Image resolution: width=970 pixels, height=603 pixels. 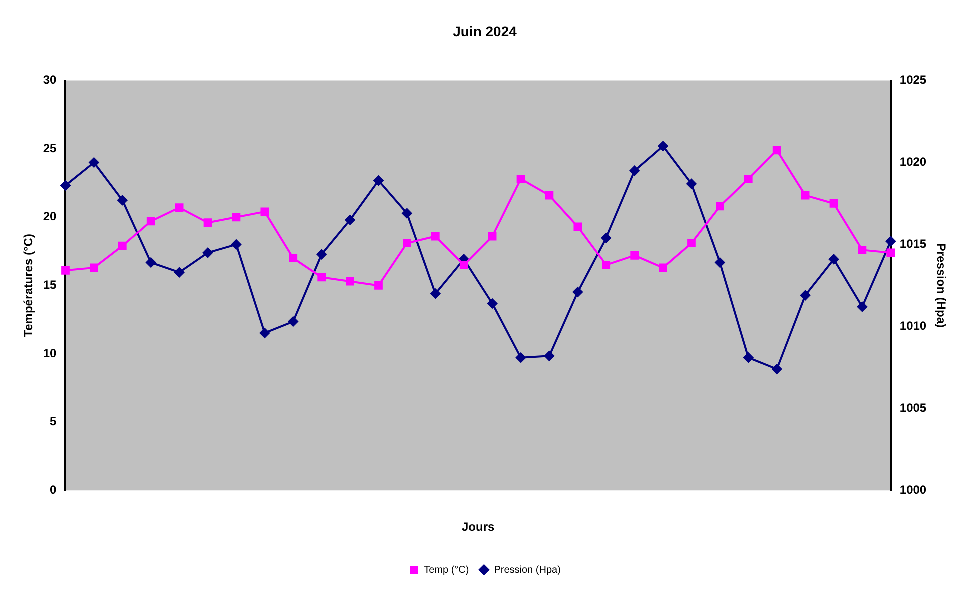 I want to click on y-tick-label: 10, so click(x=50, y=353).